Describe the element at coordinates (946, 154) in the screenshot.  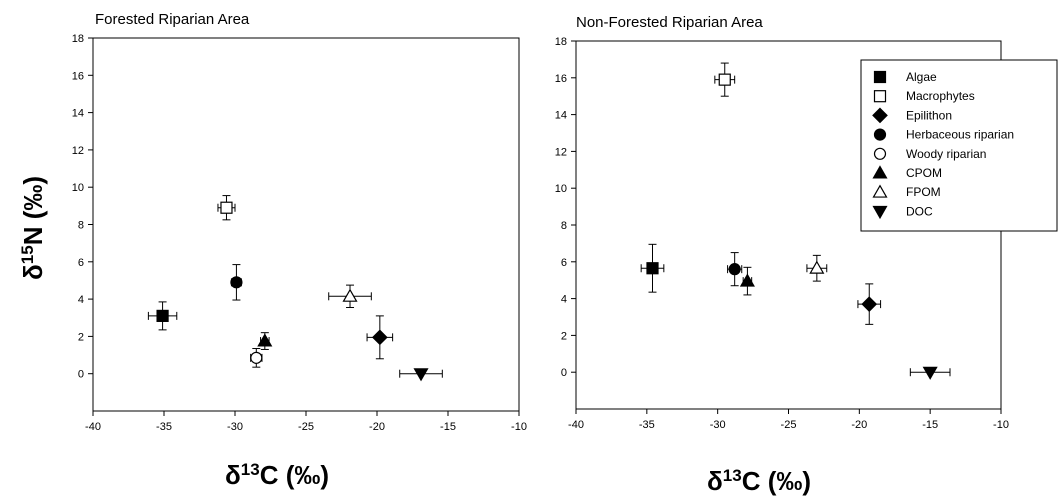
I see `legend-label: Woody riparian` at that location.